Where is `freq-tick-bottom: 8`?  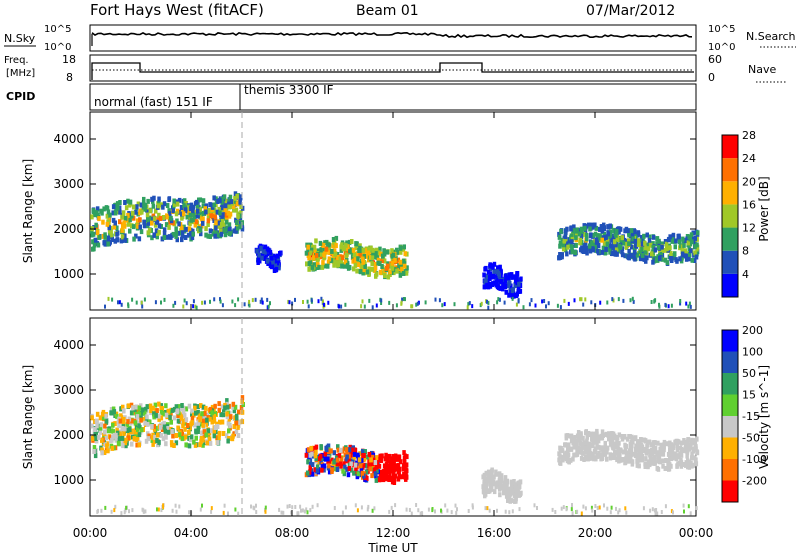 freq-tick-bottom: 8 is located at coordinates (69, 77).